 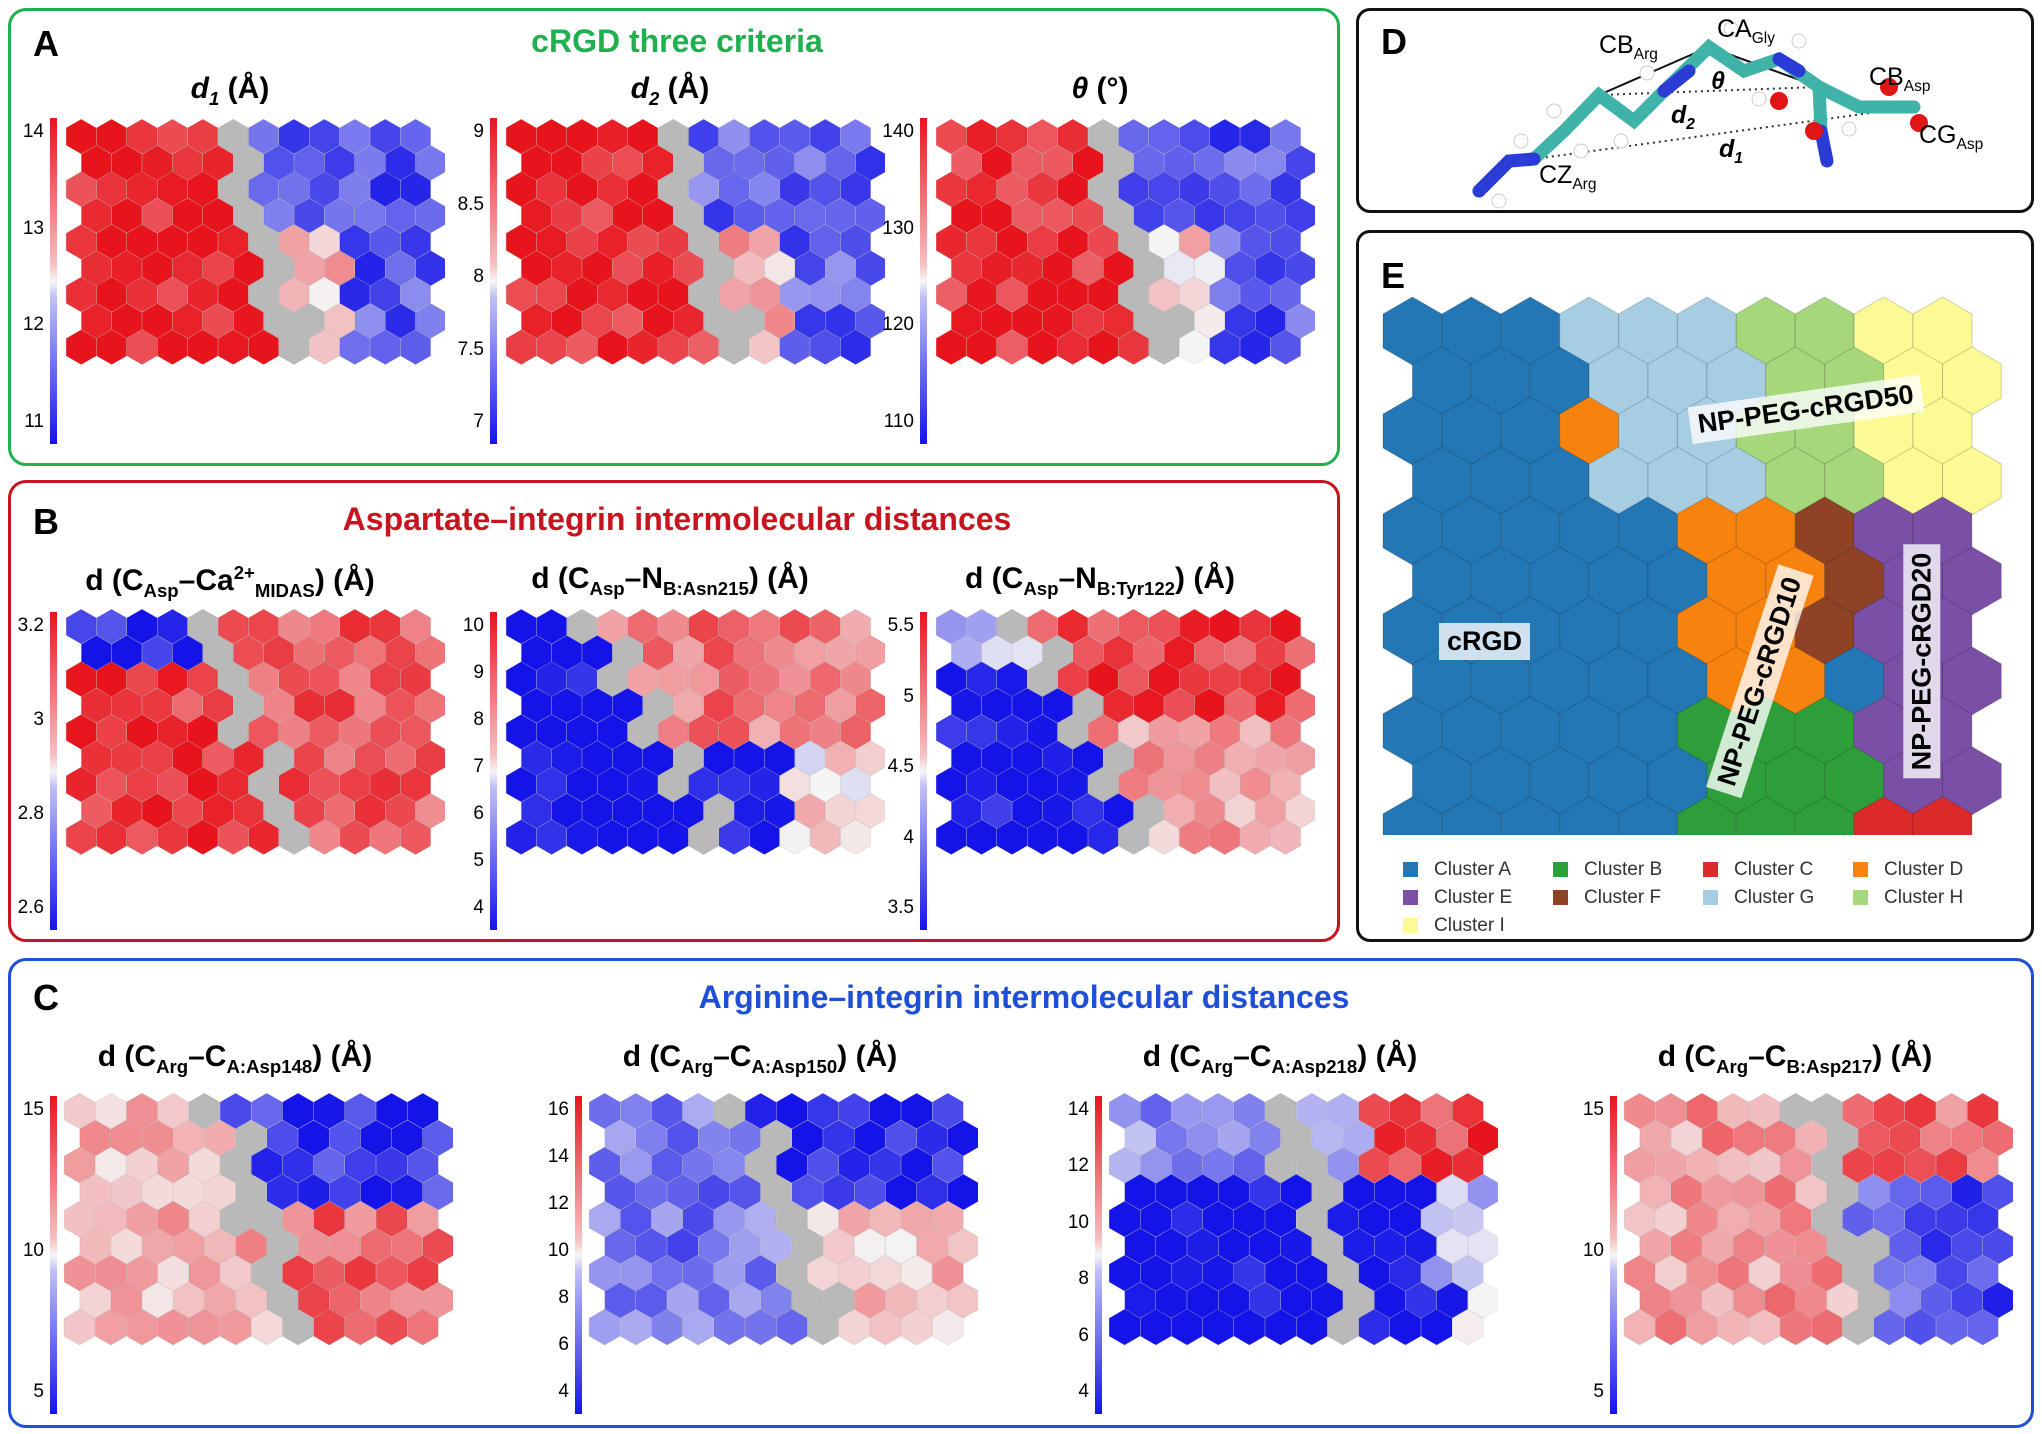 What do you see at coordinates (38, 1391) in the screenshot?
I see `colorbar-tick-label: 5` at bounding box center [38, 1391].